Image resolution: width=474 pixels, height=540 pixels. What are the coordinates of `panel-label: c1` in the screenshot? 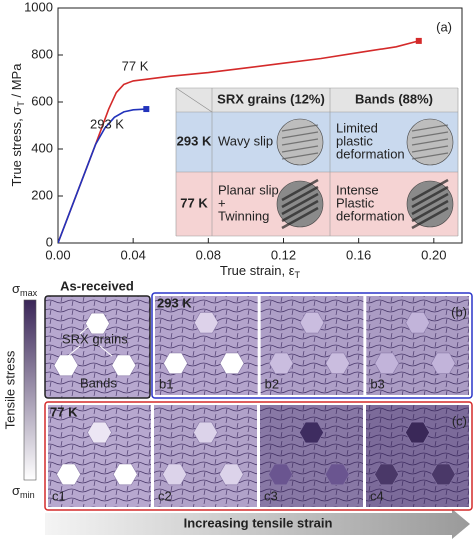 It's located at (59, 495).